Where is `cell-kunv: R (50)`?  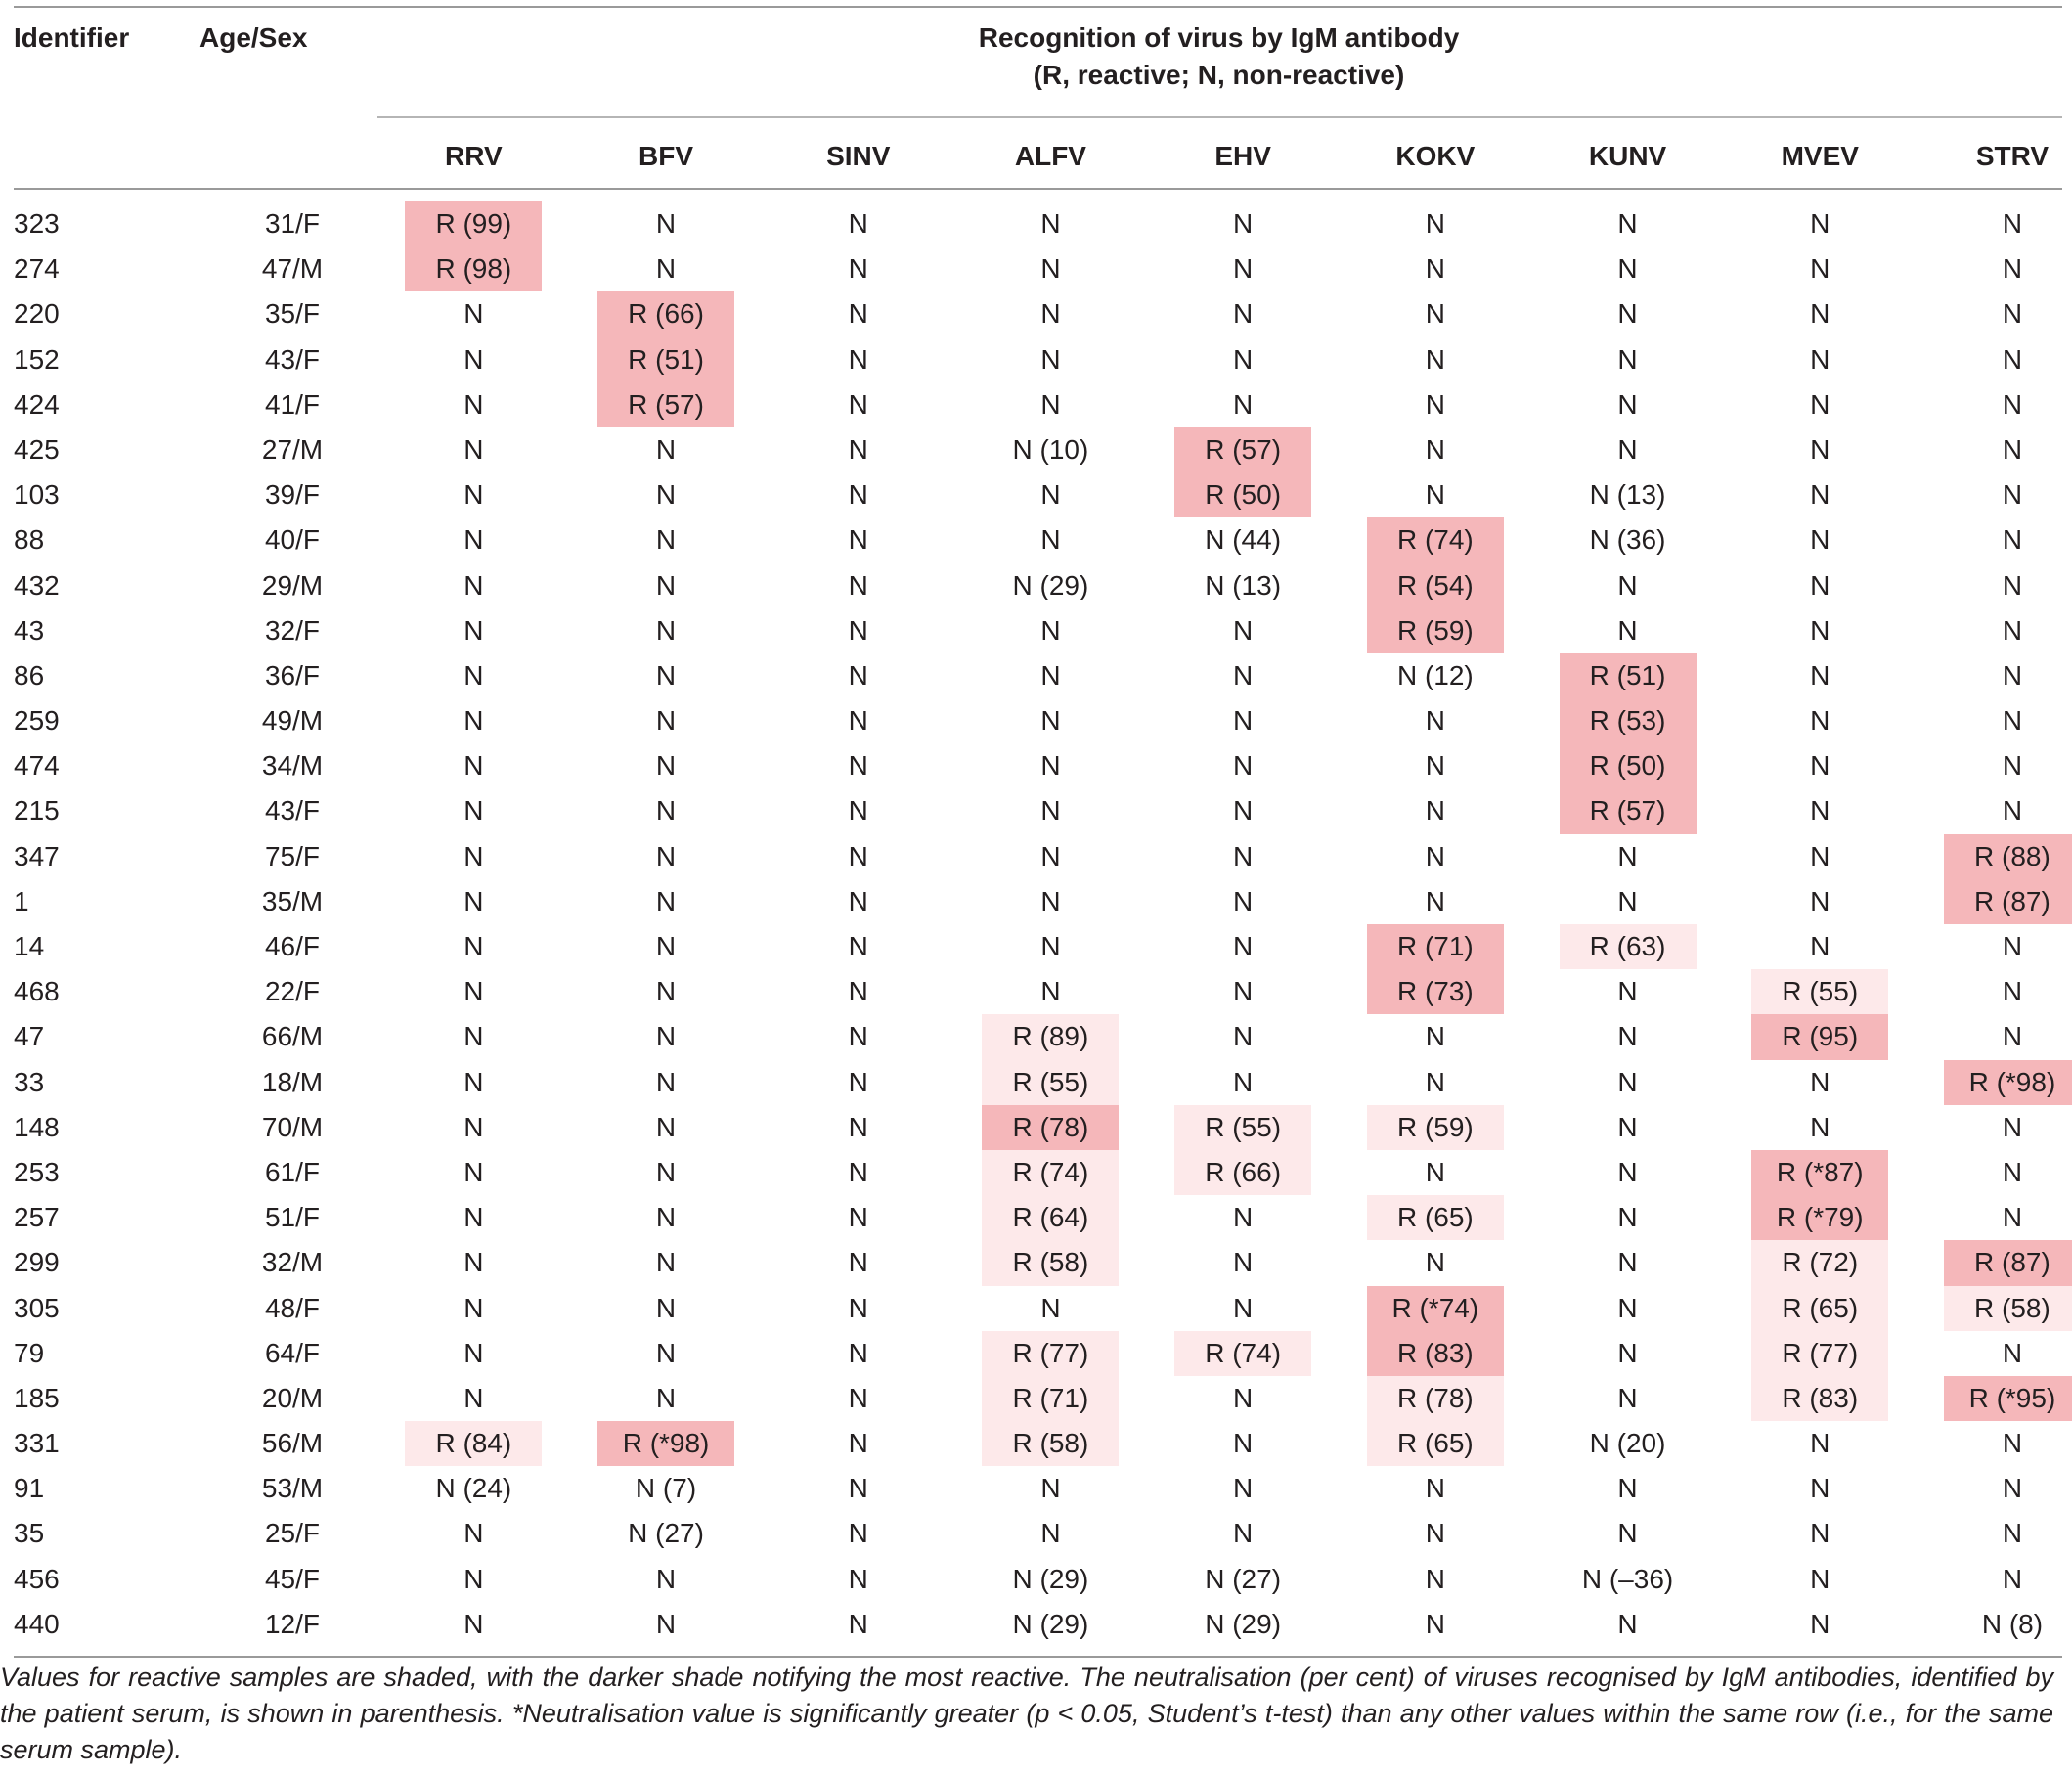
cell-kunv: R (50) is located at coordinates (1628, 766).